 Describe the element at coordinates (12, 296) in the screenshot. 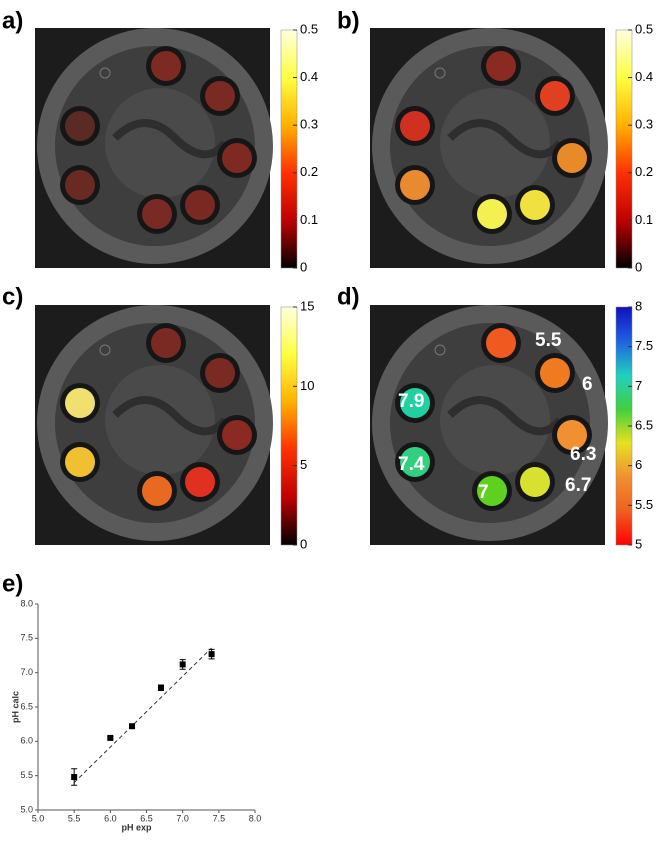

I see `panel-label: c)` at that location.